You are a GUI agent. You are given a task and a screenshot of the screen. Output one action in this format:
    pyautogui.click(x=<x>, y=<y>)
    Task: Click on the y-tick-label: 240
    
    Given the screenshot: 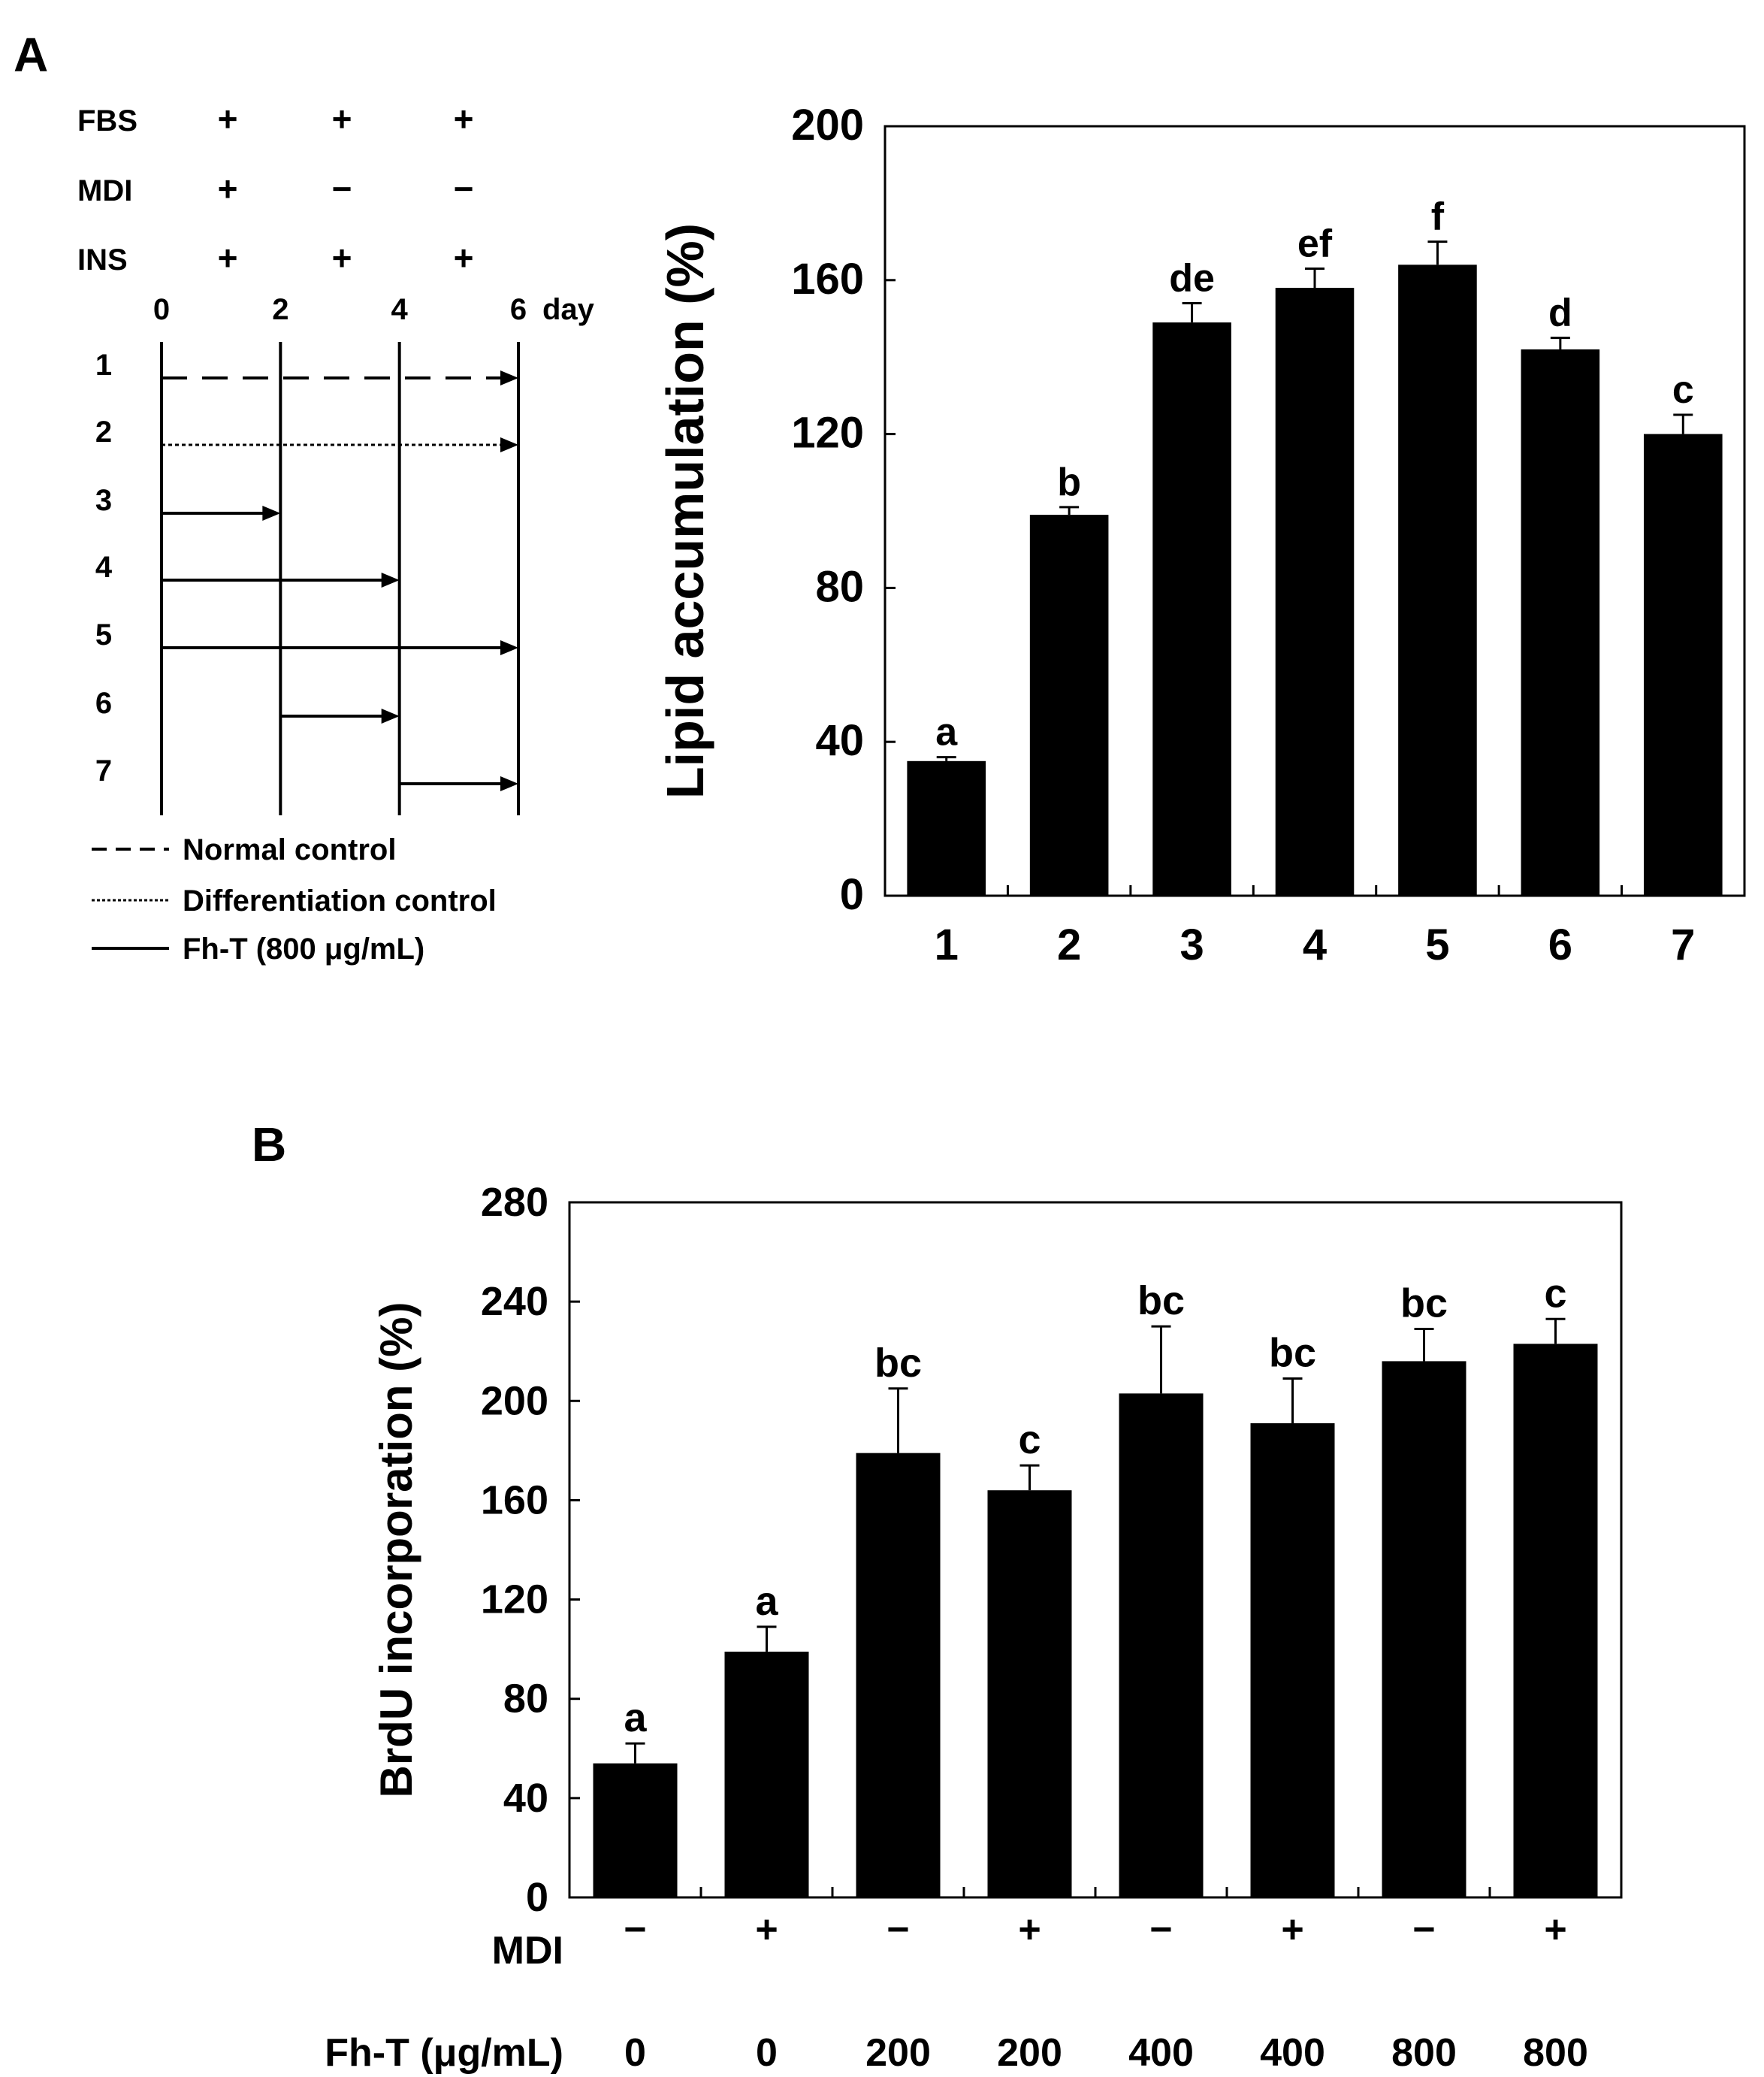 What is the action you would take?
    pyautogui.click(x=514, y=1301)
    